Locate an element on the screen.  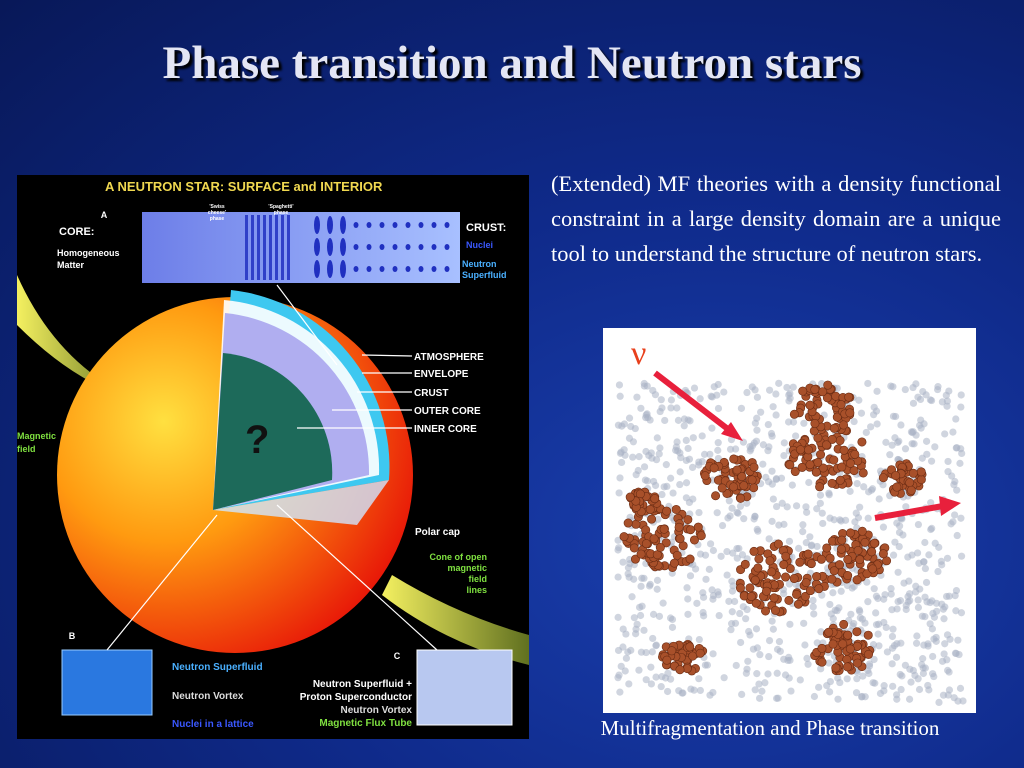
figure-label: field is located at coordinates (26, 449).